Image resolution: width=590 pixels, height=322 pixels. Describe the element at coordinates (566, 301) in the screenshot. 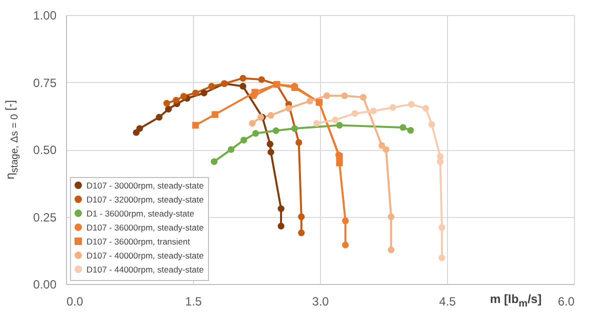

I see `x-tick-label: 6.0` at that location.